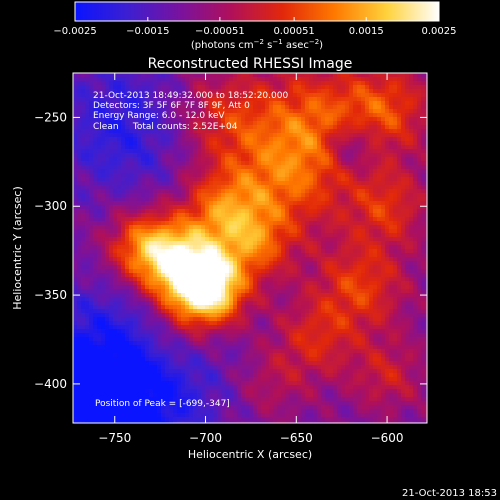  What do you see at coordinates (114, 438) in the screenshot?
I see `x-tick-label: −750` at bounding box center [114, 438].